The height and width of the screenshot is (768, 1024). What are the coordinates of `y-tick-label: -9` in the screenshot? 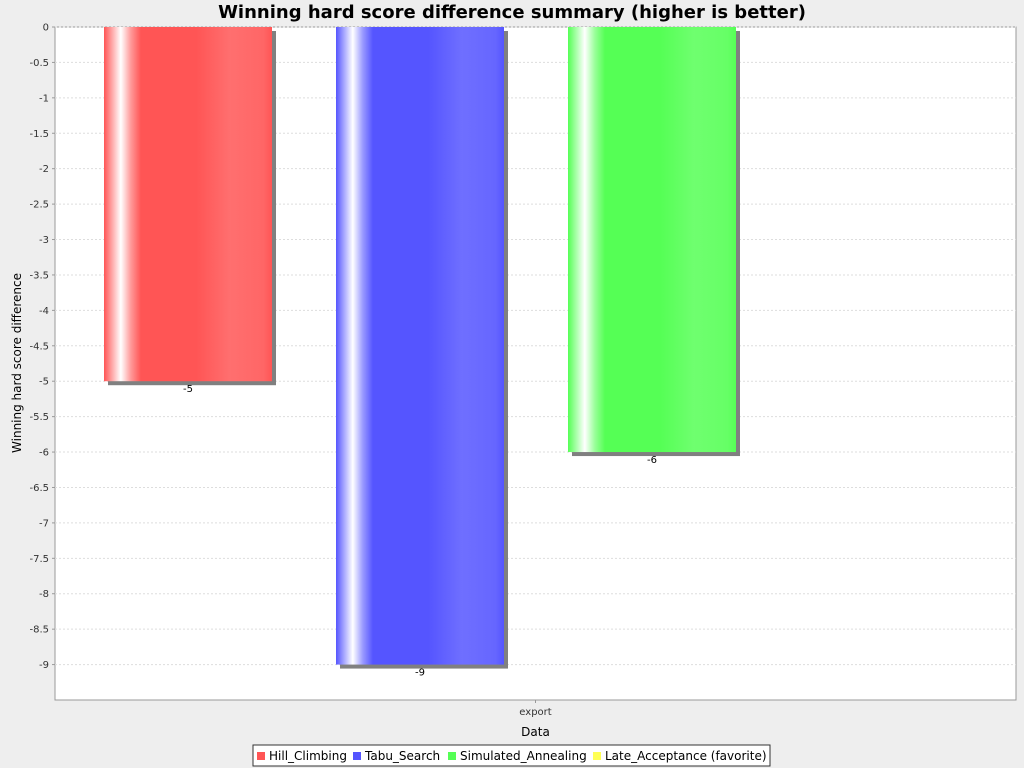 It's located at (44, 665).